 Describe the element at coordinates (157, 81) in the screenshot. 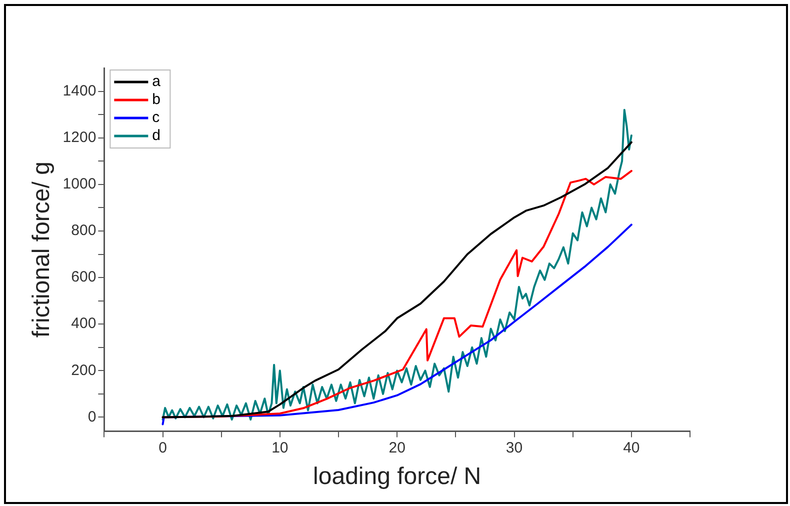

I see `legend-label: a` at that location.